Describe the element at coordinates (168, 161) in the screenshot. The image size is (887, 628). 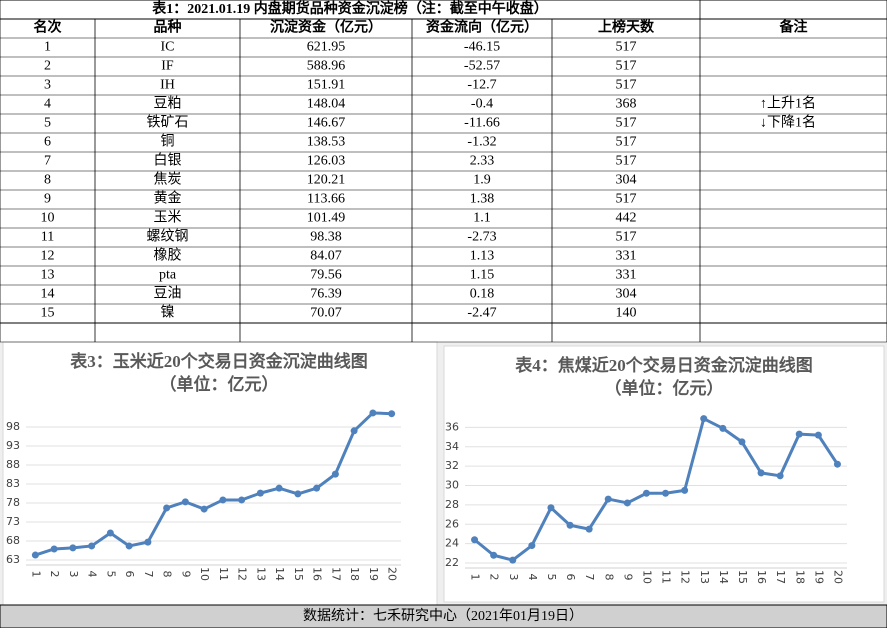
I see `table-cell: 白银` at that location.